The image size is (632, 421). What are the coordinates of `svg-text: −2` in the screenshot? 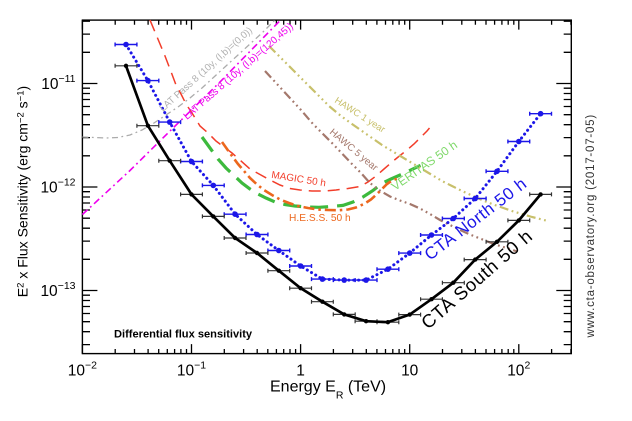 It's located at (91, 366).